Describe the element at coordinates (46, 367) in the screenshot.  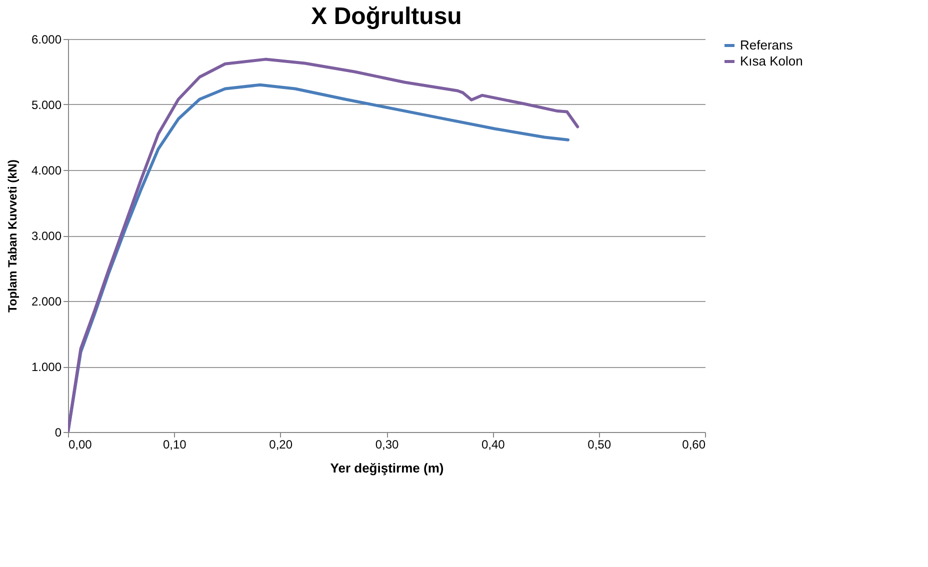
I see `y-tick-label: 1.000` at that location.